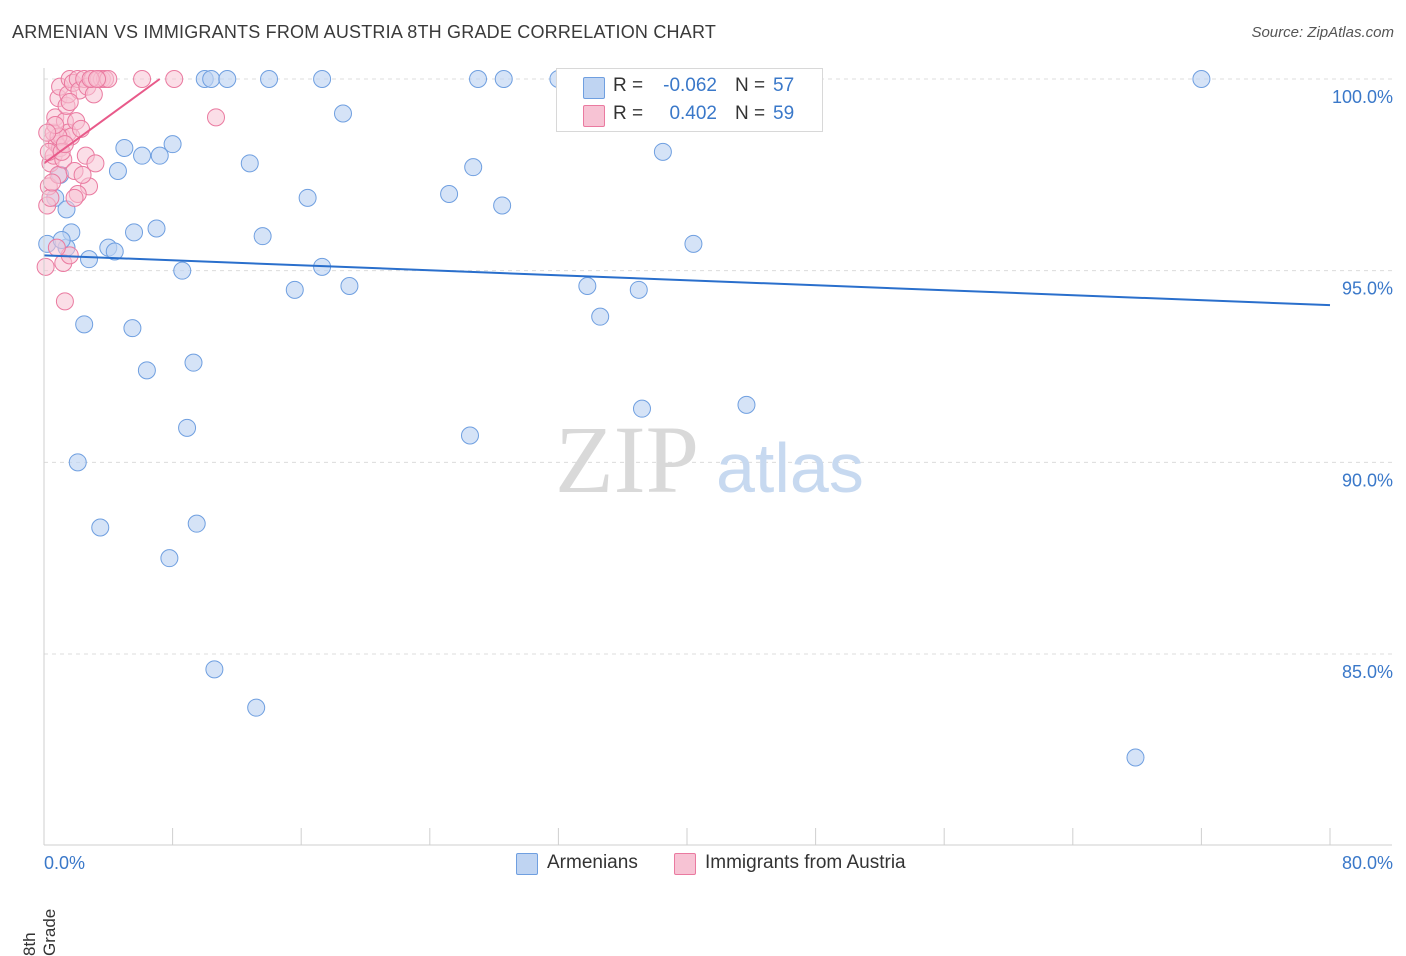 This screenshot has width=1406, height=956. Describe the element at coordinates (687, 280) in the screenshot. I see `trend-line-armenians` at that location.